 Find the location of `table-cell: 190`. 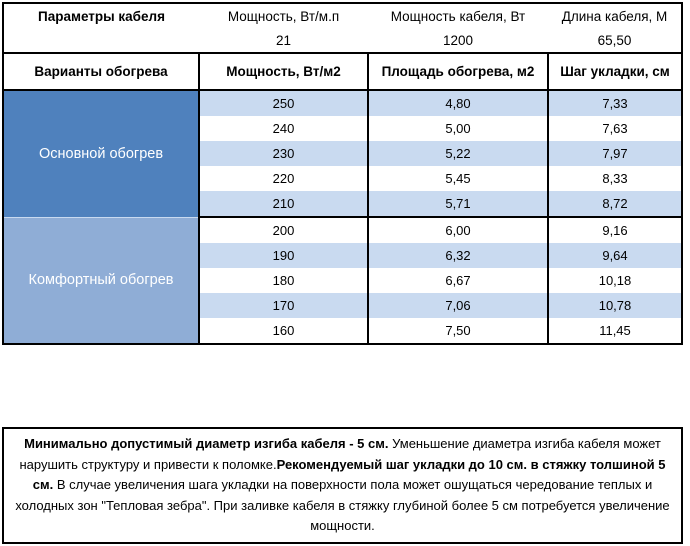

table-cell: 190 is located at coordinates (283, 255).